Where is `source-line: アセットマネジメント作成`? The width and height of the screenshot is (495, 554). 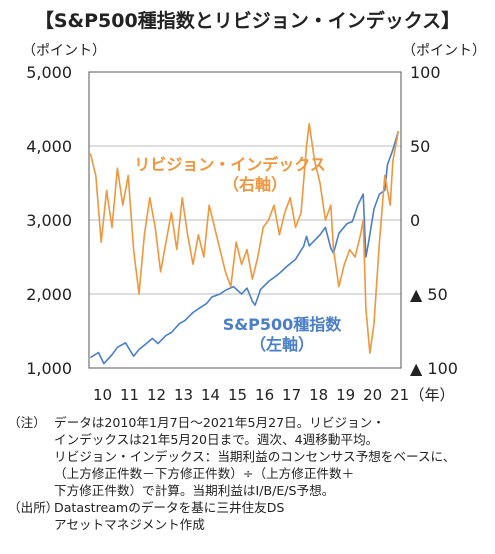
source-line: アセットマネジメント作成 is located at coordinates (129, 524).